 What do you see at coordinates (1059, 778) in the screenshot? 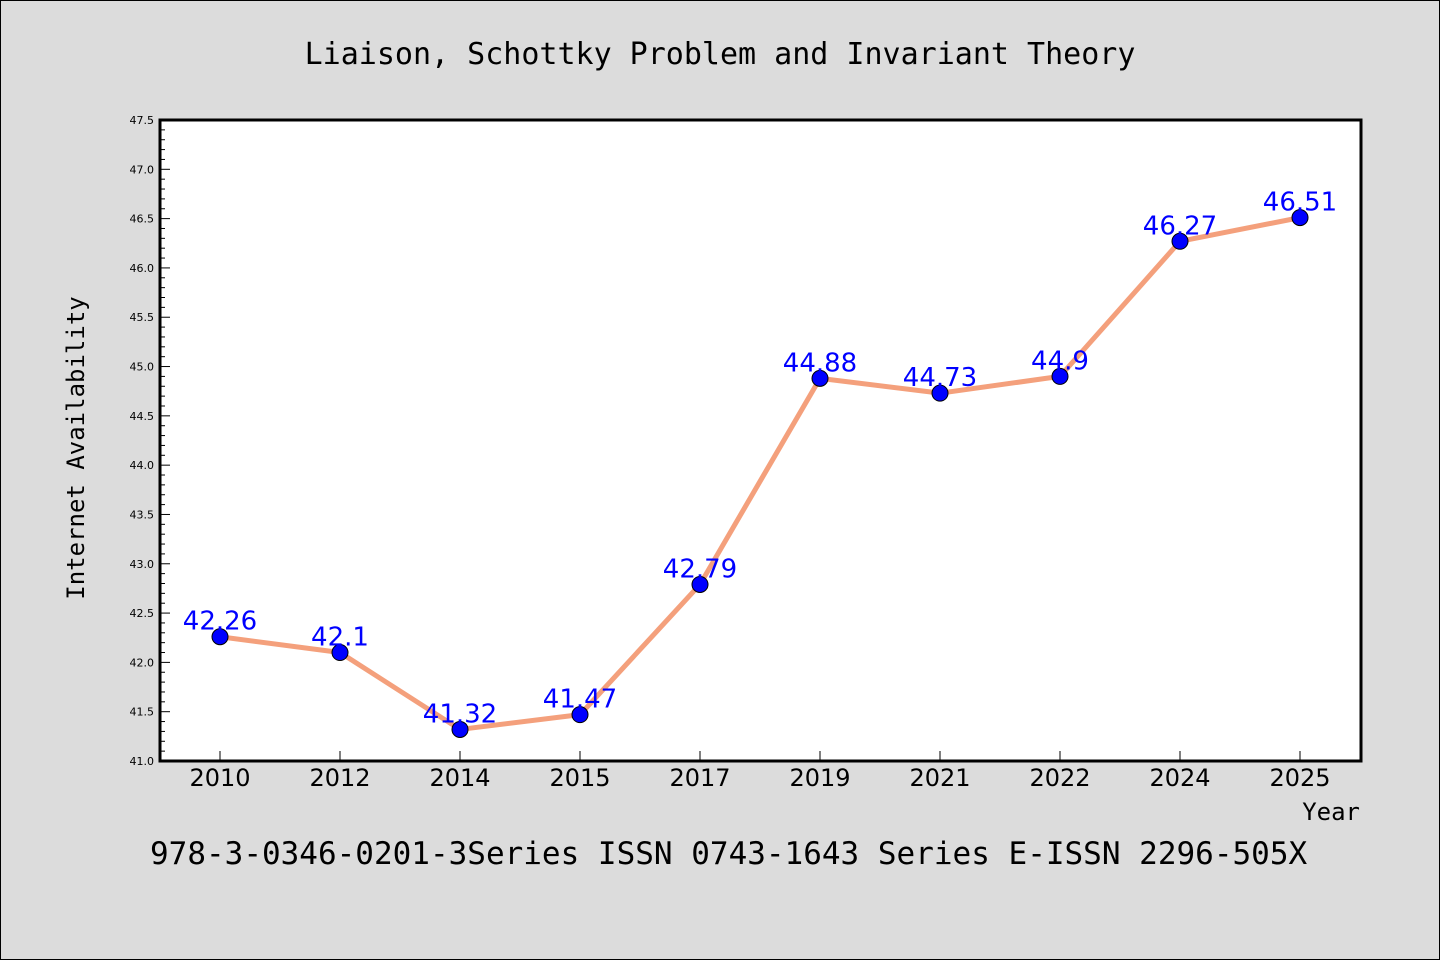
I see `x-tick-label: 2022` at bounding box center [1059, 778].